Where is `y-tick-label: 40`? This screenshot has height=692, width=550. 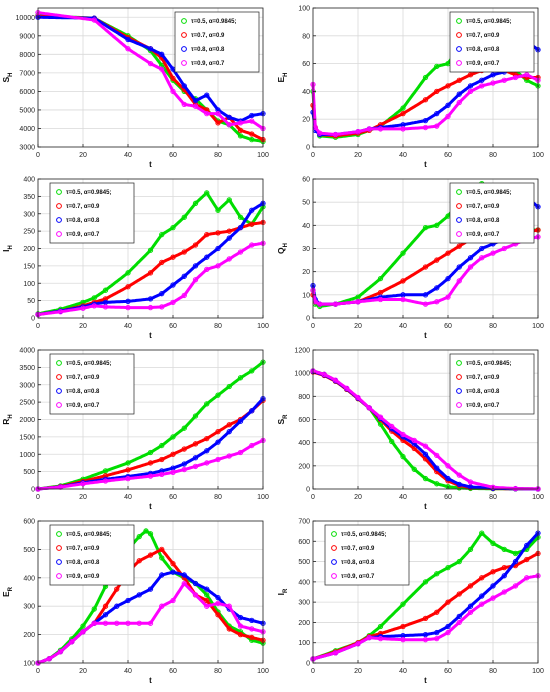 y-tick-label: 40 is located at coordinates (306, 92).